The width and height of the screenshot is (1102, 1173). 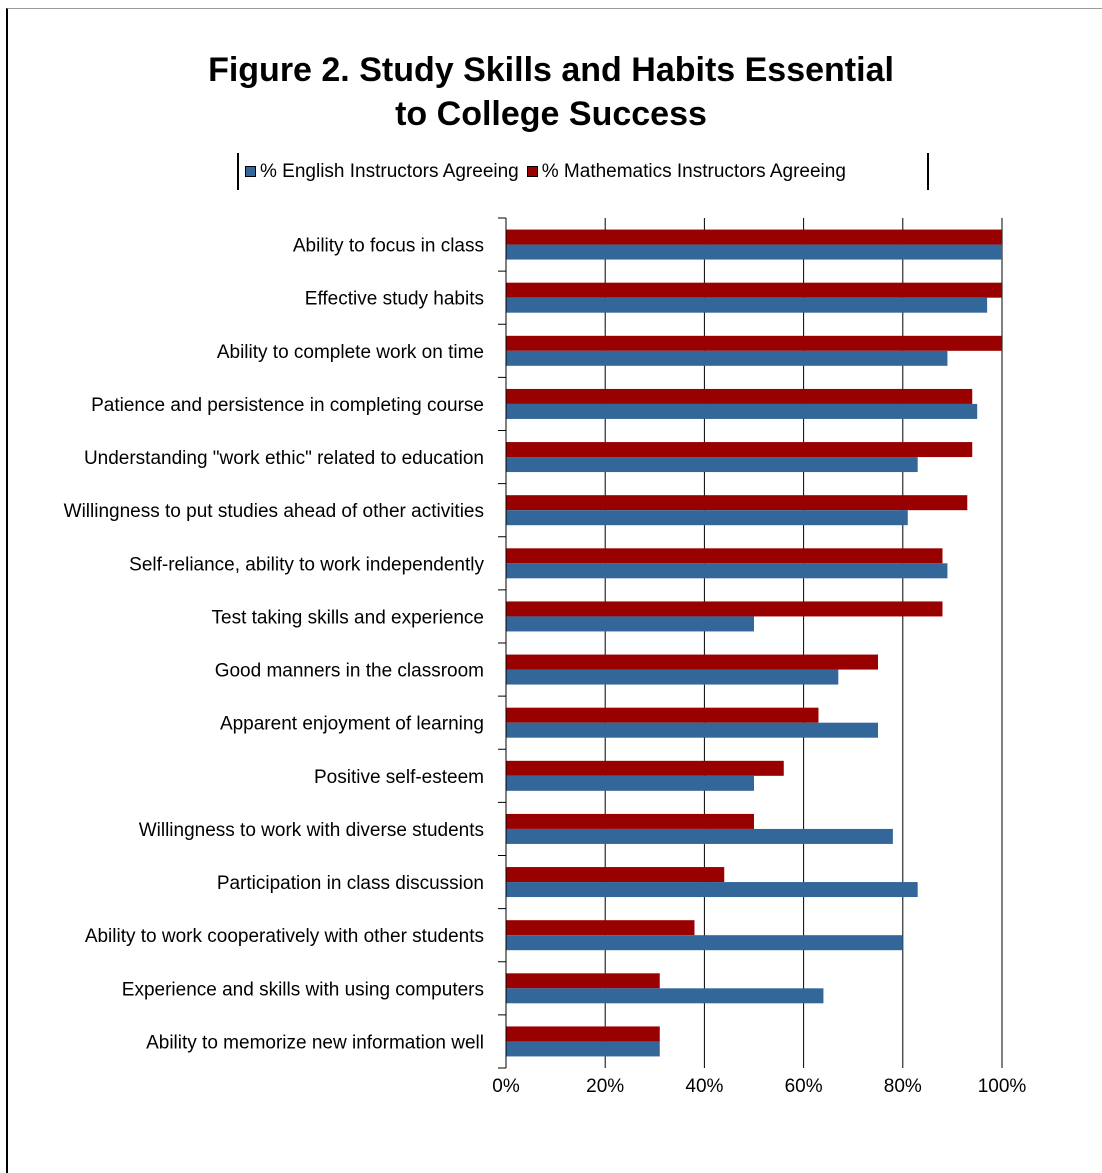 What do you see at coordinates (389, 171) in the screenshot?
I see `legend-label-english: % English Instructors Agreeing` at bounding box center [389, 171].